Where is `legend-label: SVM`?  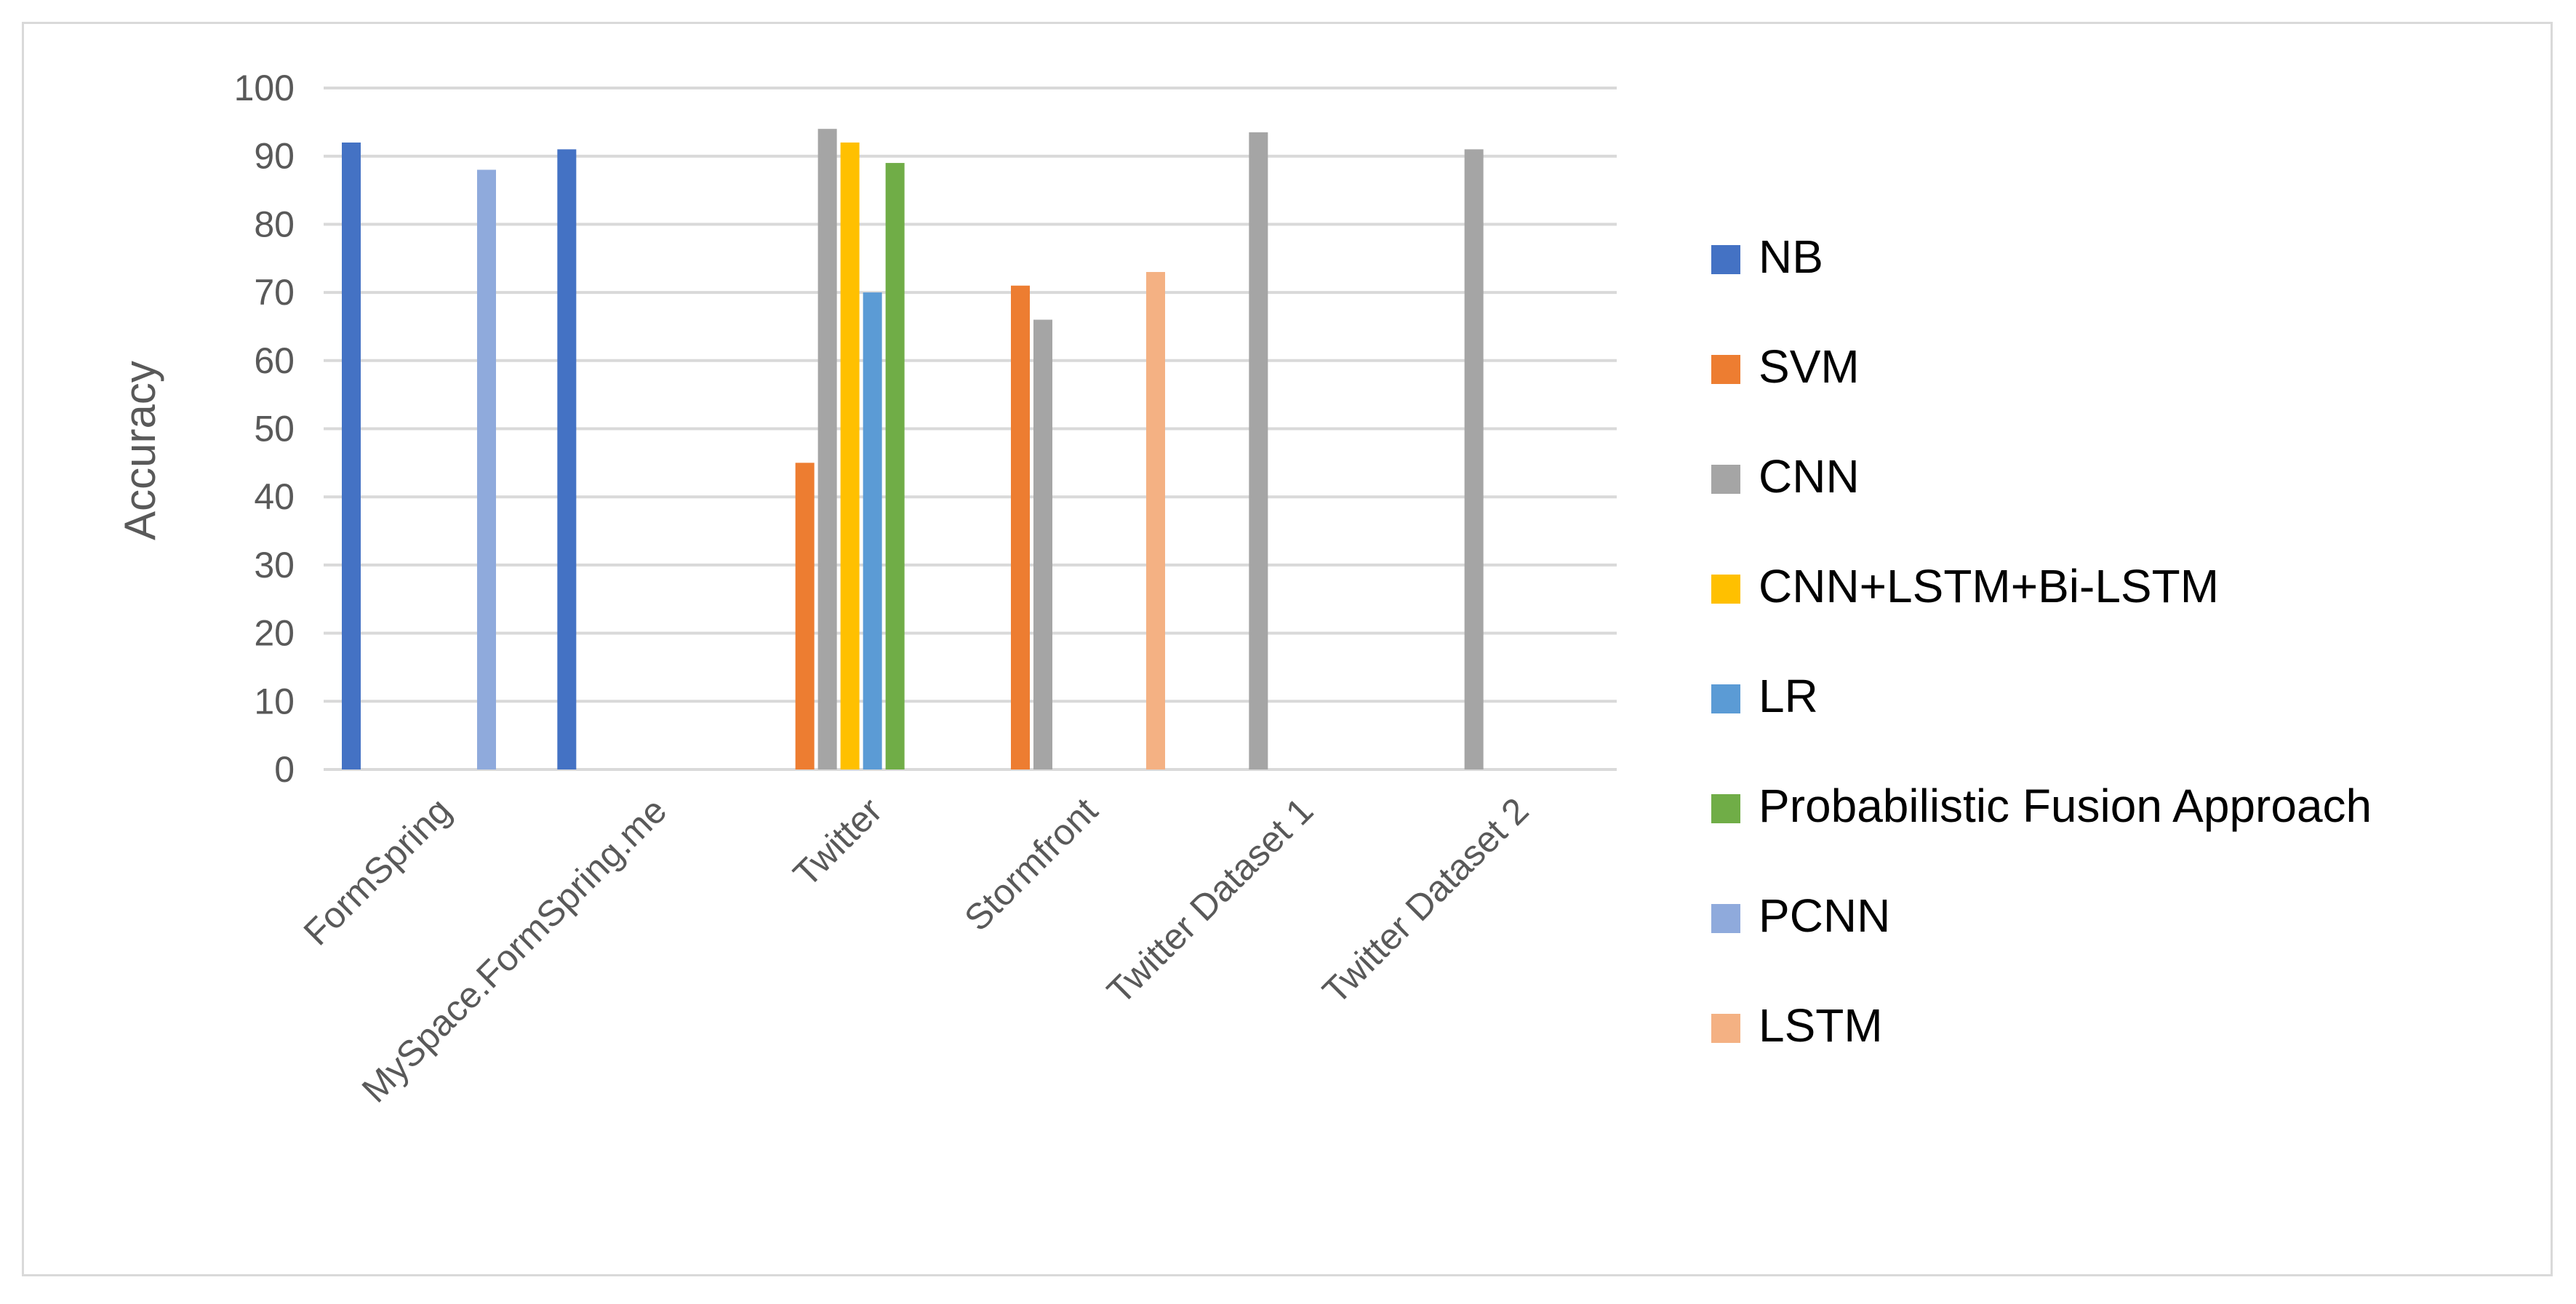
legend-label: SVM is located at coordinates (1809, 366).